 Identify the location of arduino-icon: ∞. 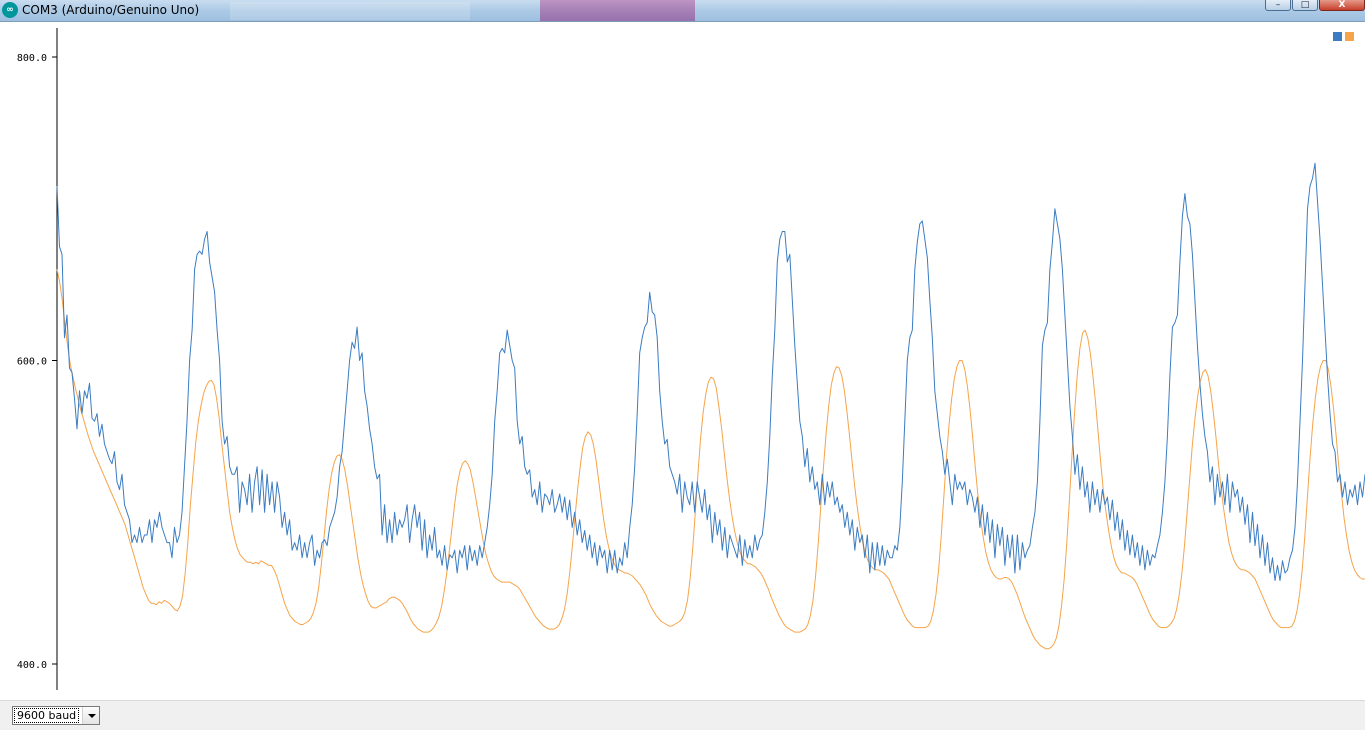
(10, 10).